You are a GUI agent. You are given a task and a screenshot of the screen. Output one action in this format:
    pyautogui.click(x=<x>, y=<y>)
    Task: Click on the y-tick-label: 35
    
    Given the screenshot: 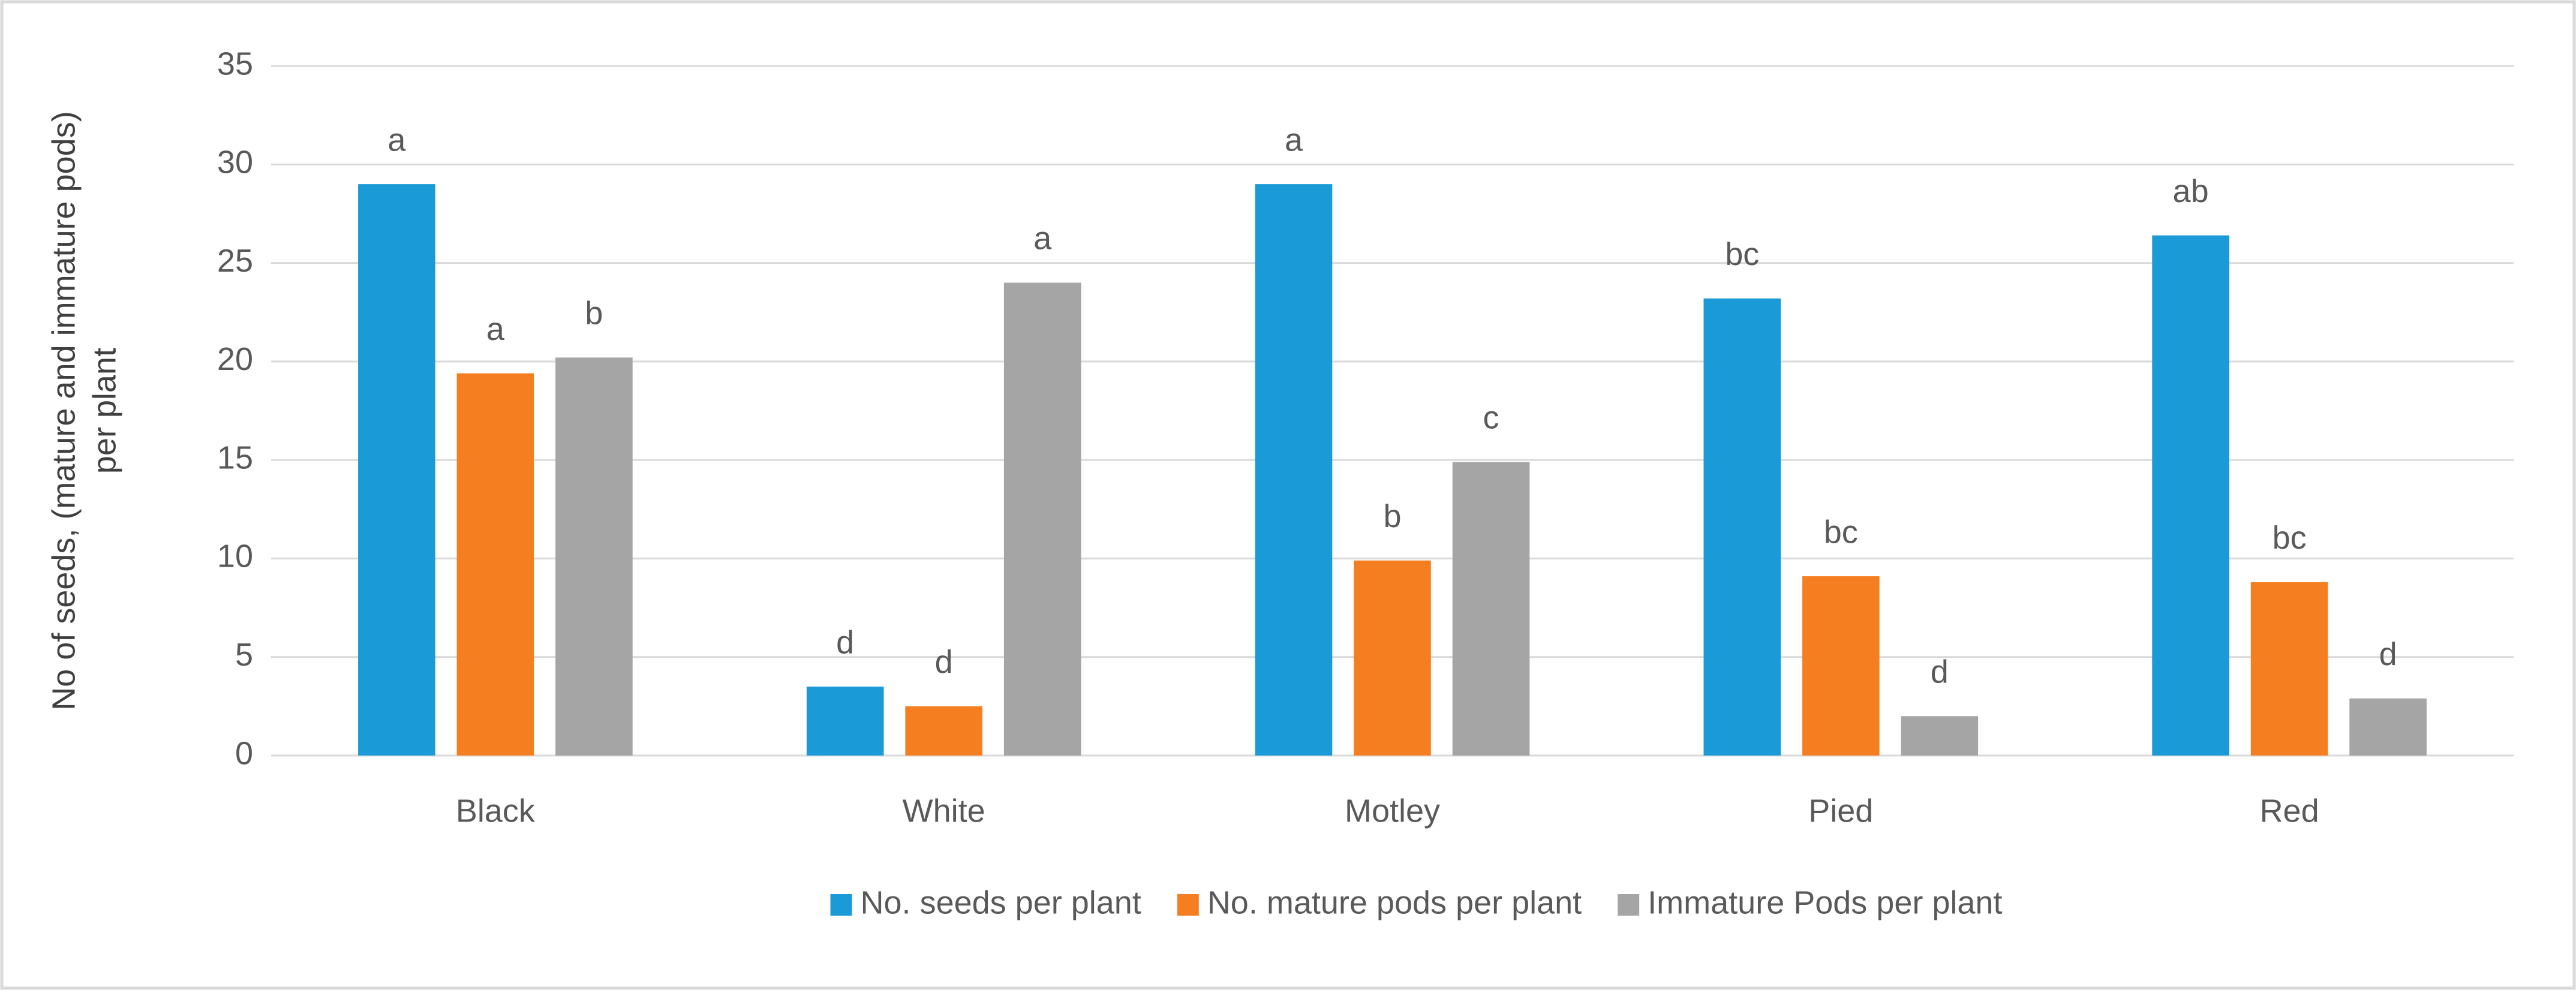 What is the action you would take?
    pyautogui.click(x=235, y=64)
    